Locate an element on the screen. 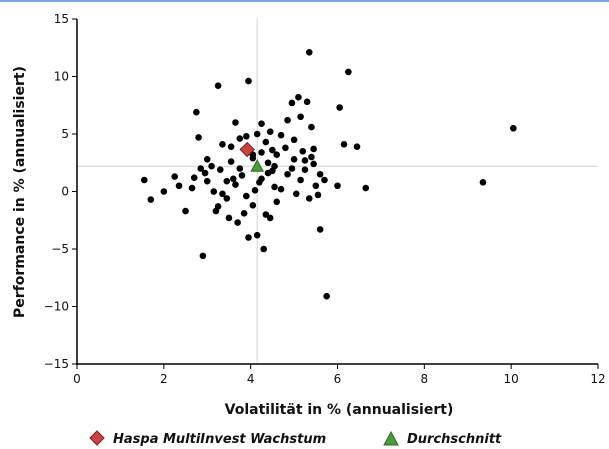  legend-item-fund: Haspa MultiInvest Wachstum is located at coordinates (207, 438).